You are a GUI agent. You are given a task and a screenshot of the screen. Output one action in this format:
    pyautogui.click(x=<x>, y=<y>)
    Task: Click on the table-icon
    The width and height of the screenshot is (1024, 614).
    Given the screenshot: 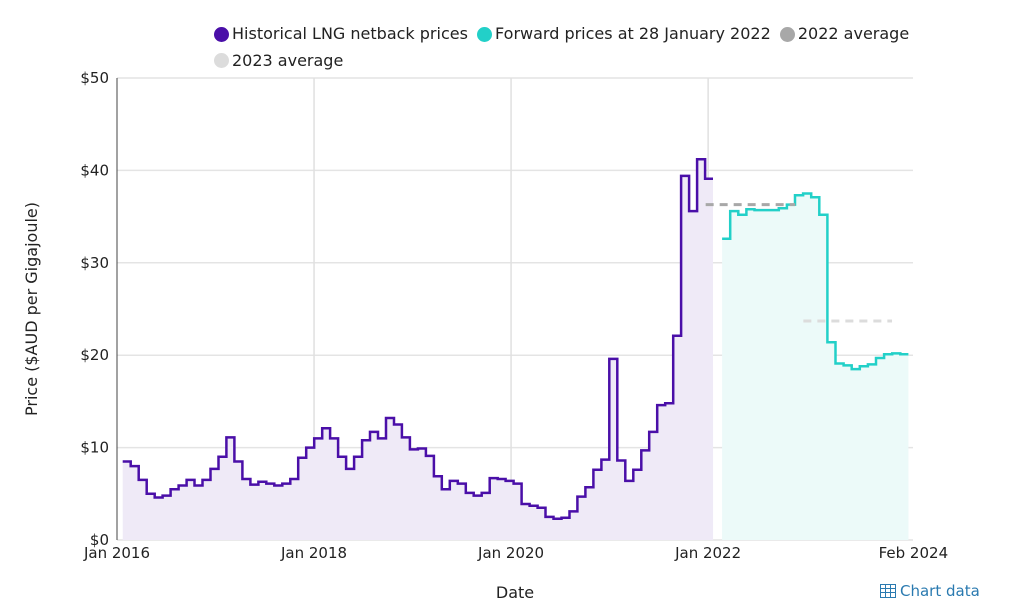 What is the action you would take?
    pyautogui.click(x=888, y=591)
    